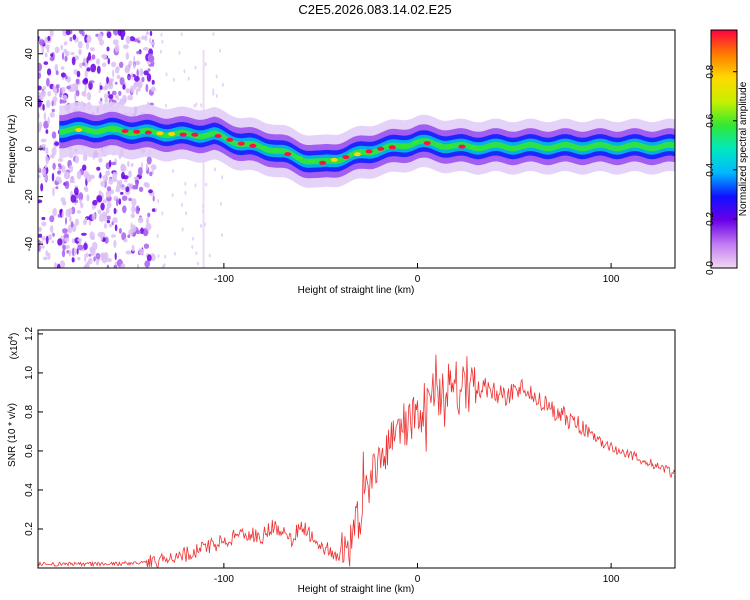 The image size is (750, 600). What do you see at coordinates (29, 490) in the screenshot?
I see `snr-y-tick-label: 0.4` at bounding box center [29, 490].